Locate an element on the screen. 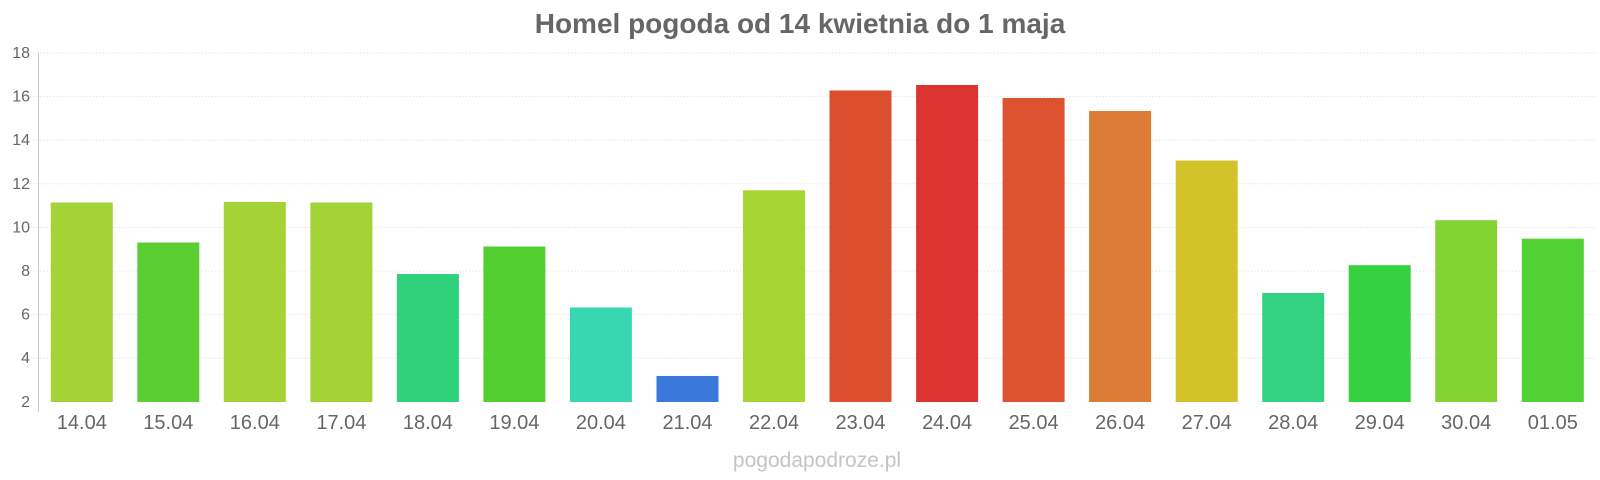 The image size is (1600, 480). svg-text: 19.04 is located at coordinates (514, 423).